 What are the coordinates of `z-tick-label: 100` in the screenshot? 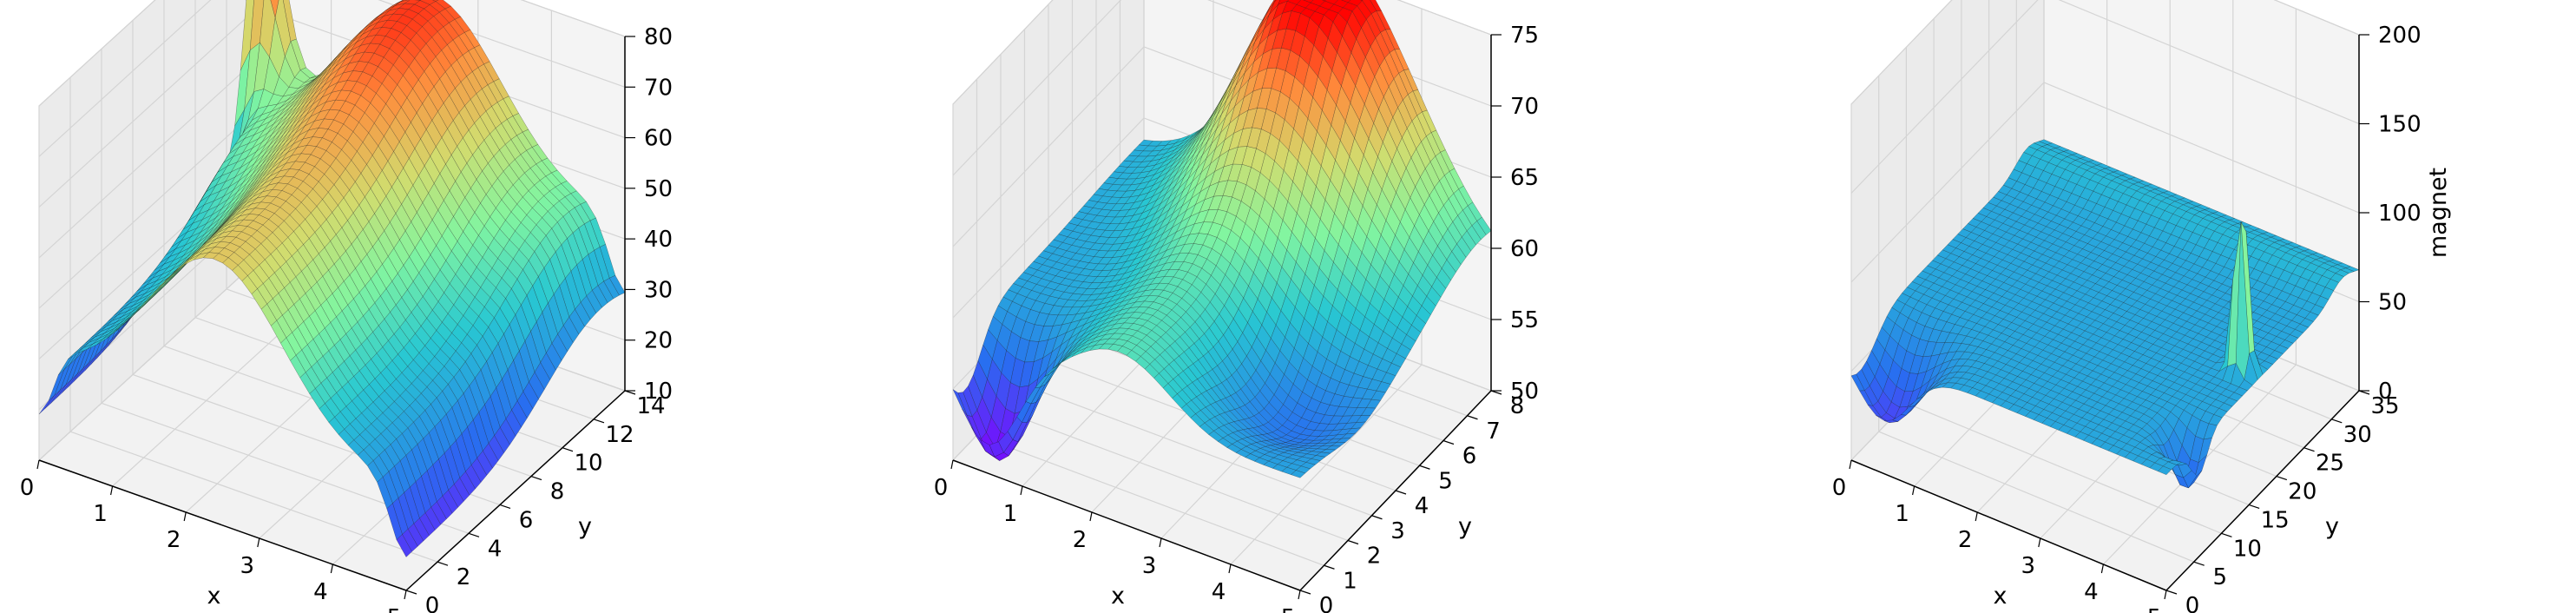 It's located at (2400, 214).